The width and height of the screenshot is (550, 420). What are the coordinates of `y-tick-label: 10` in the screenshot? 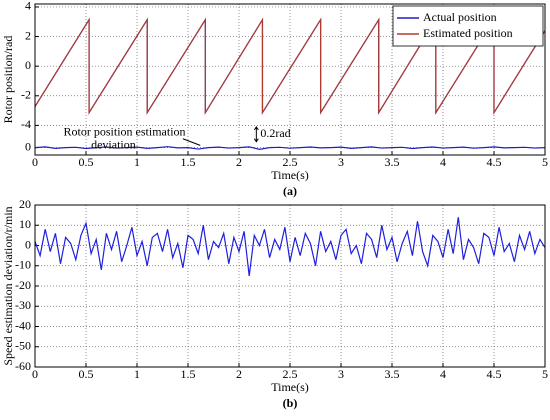 It's located at (25, 224).